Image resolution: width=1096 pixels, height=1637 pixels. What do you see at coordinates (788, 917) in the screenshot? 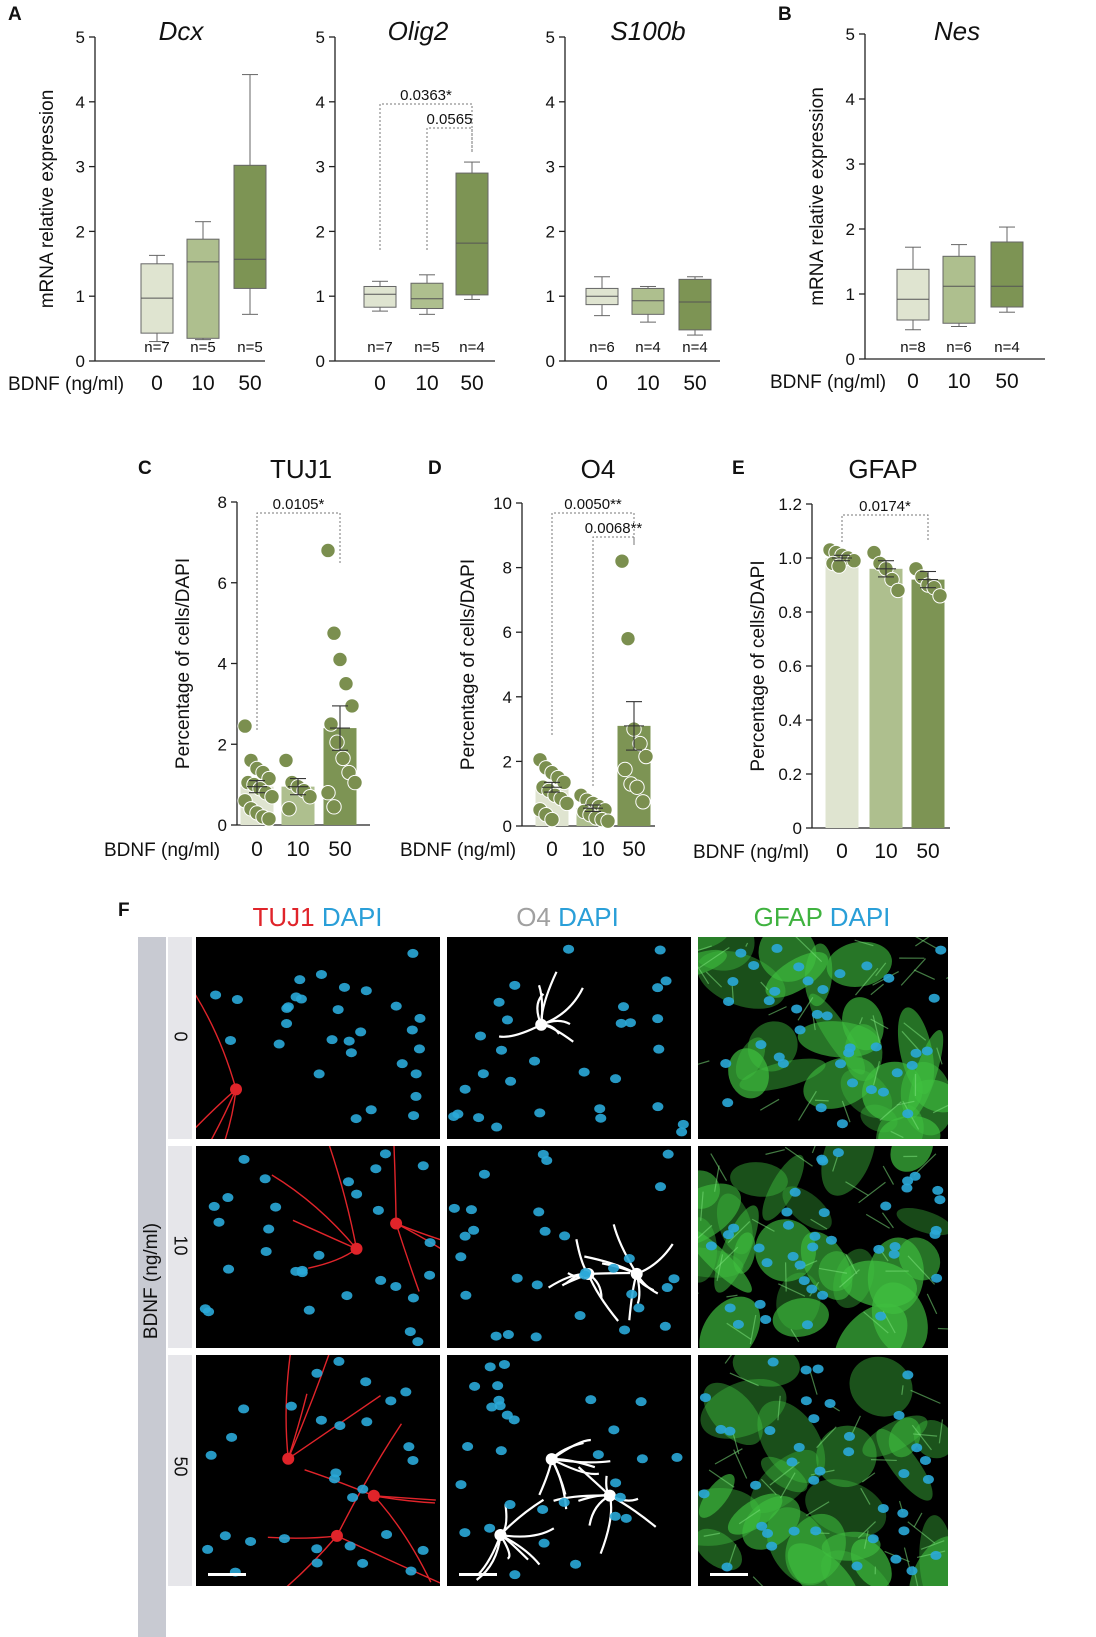
I see `gfap-label: GFAP` at bounding box center [788, 917].